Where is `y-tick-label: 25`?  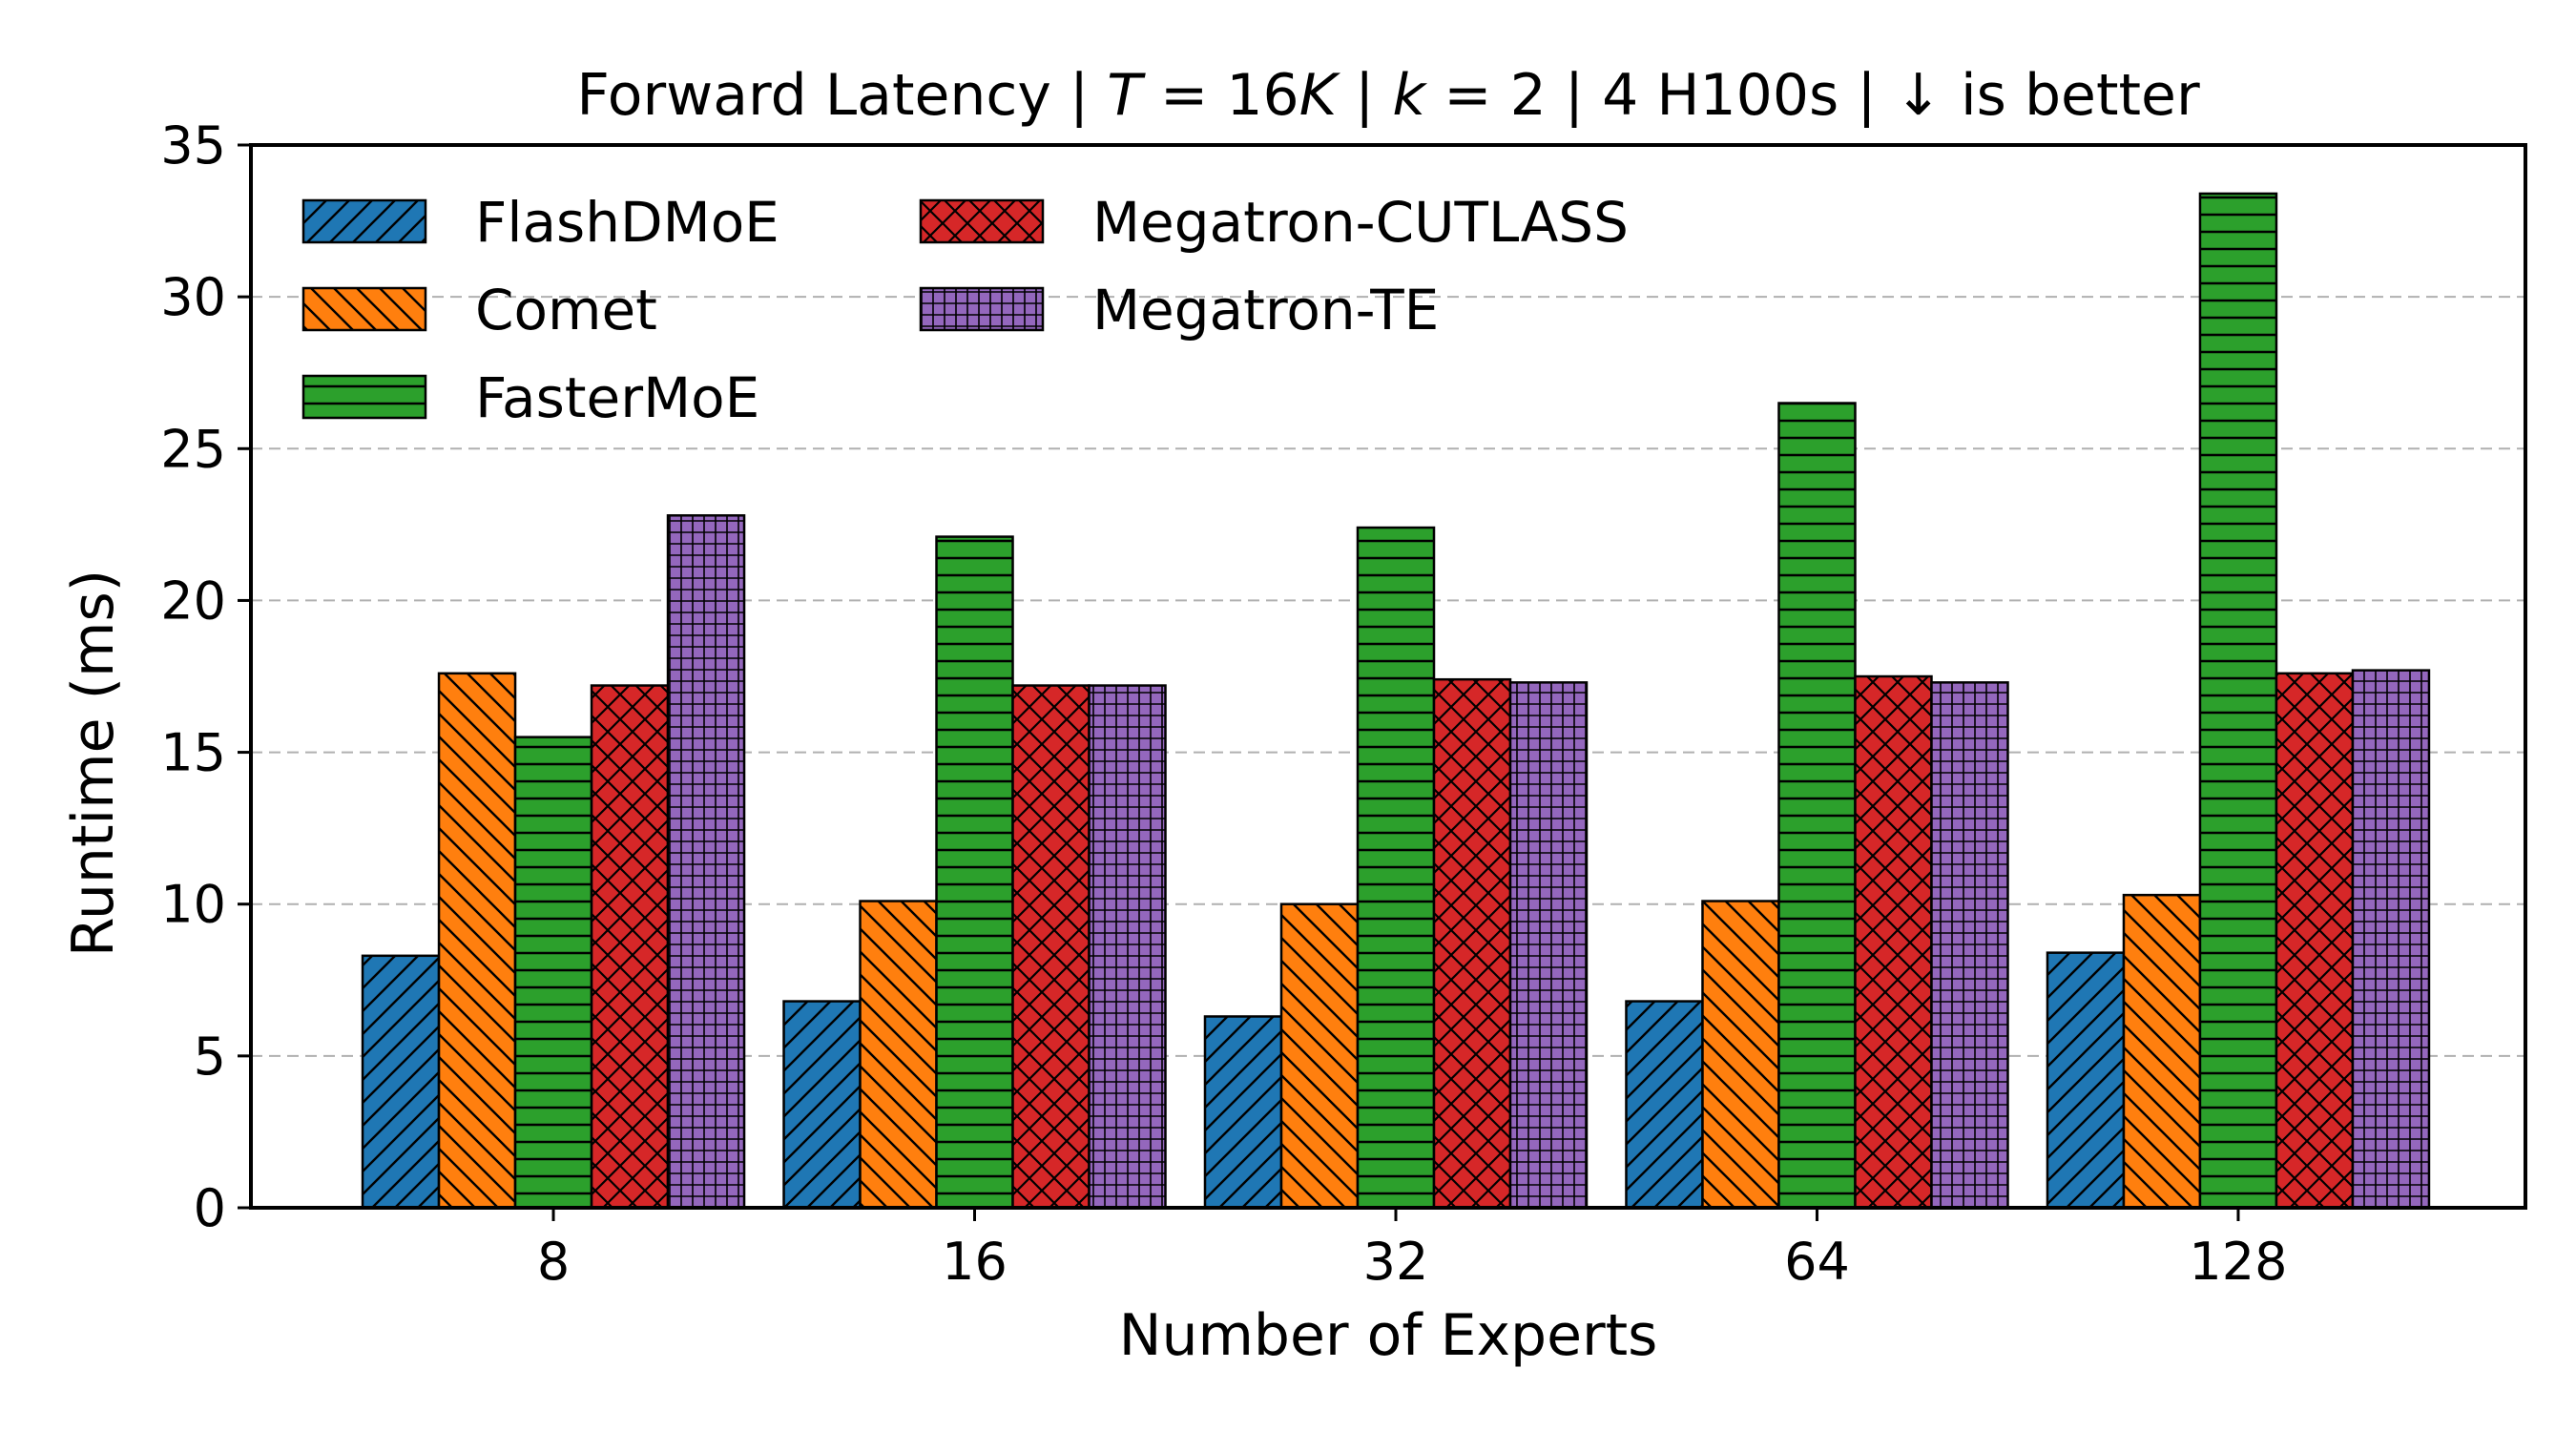 y-tick-label: 25 is located at coordinates (193, 449).